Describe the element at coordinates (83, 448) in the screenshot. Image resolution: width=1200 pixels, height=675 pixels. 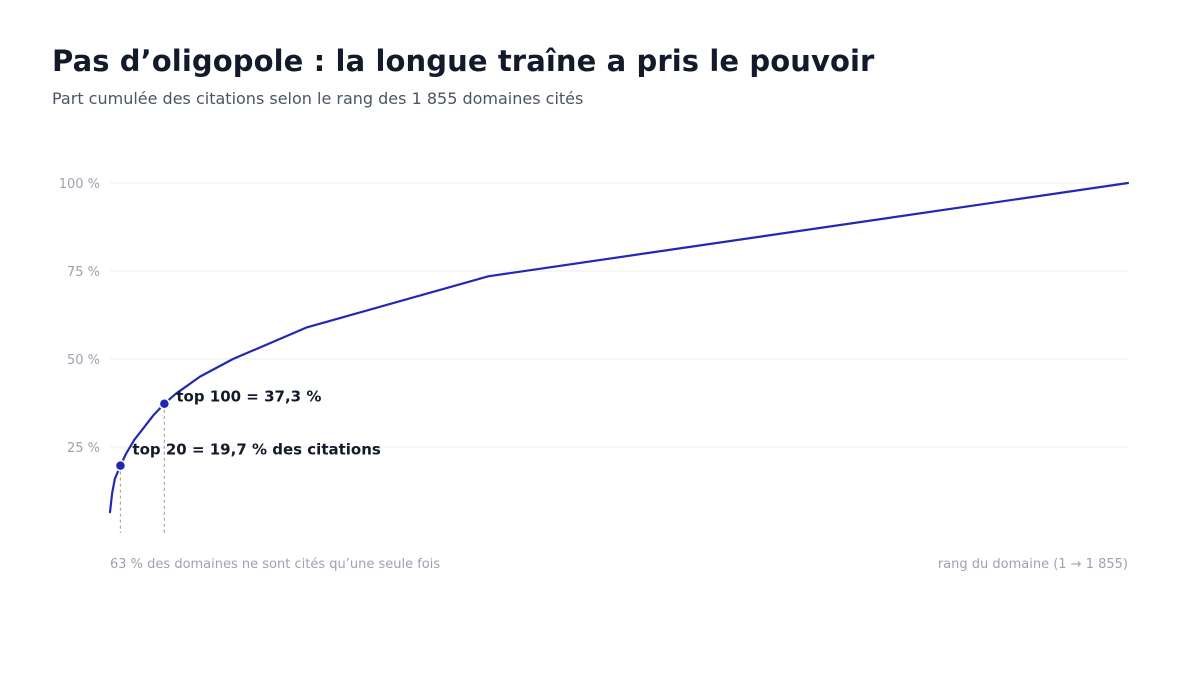
I see `y-tick-label: 25 %` at that location.